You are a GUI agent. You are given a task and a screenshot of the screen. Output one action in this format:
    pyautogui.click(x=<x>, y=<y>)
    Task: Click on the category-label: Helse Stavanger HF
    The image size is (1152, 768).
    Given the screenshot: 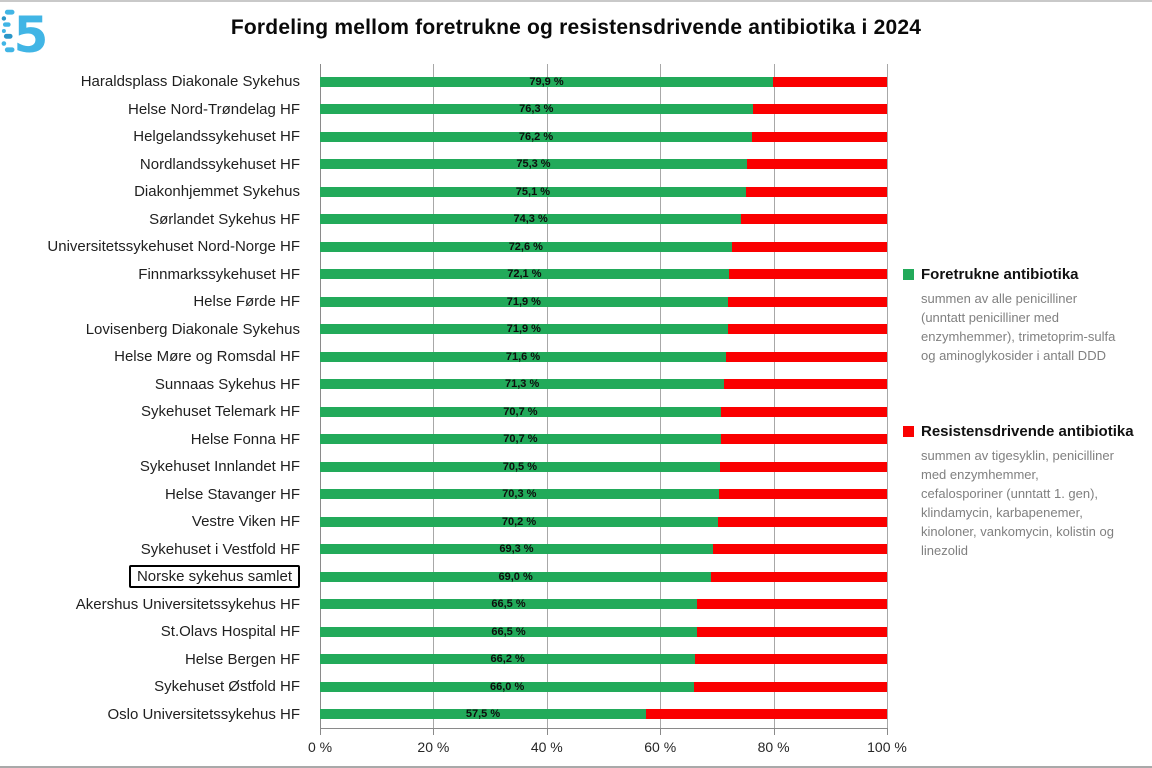 What is the action you would take?
    pyautogui.click(x=232, y=494)
    